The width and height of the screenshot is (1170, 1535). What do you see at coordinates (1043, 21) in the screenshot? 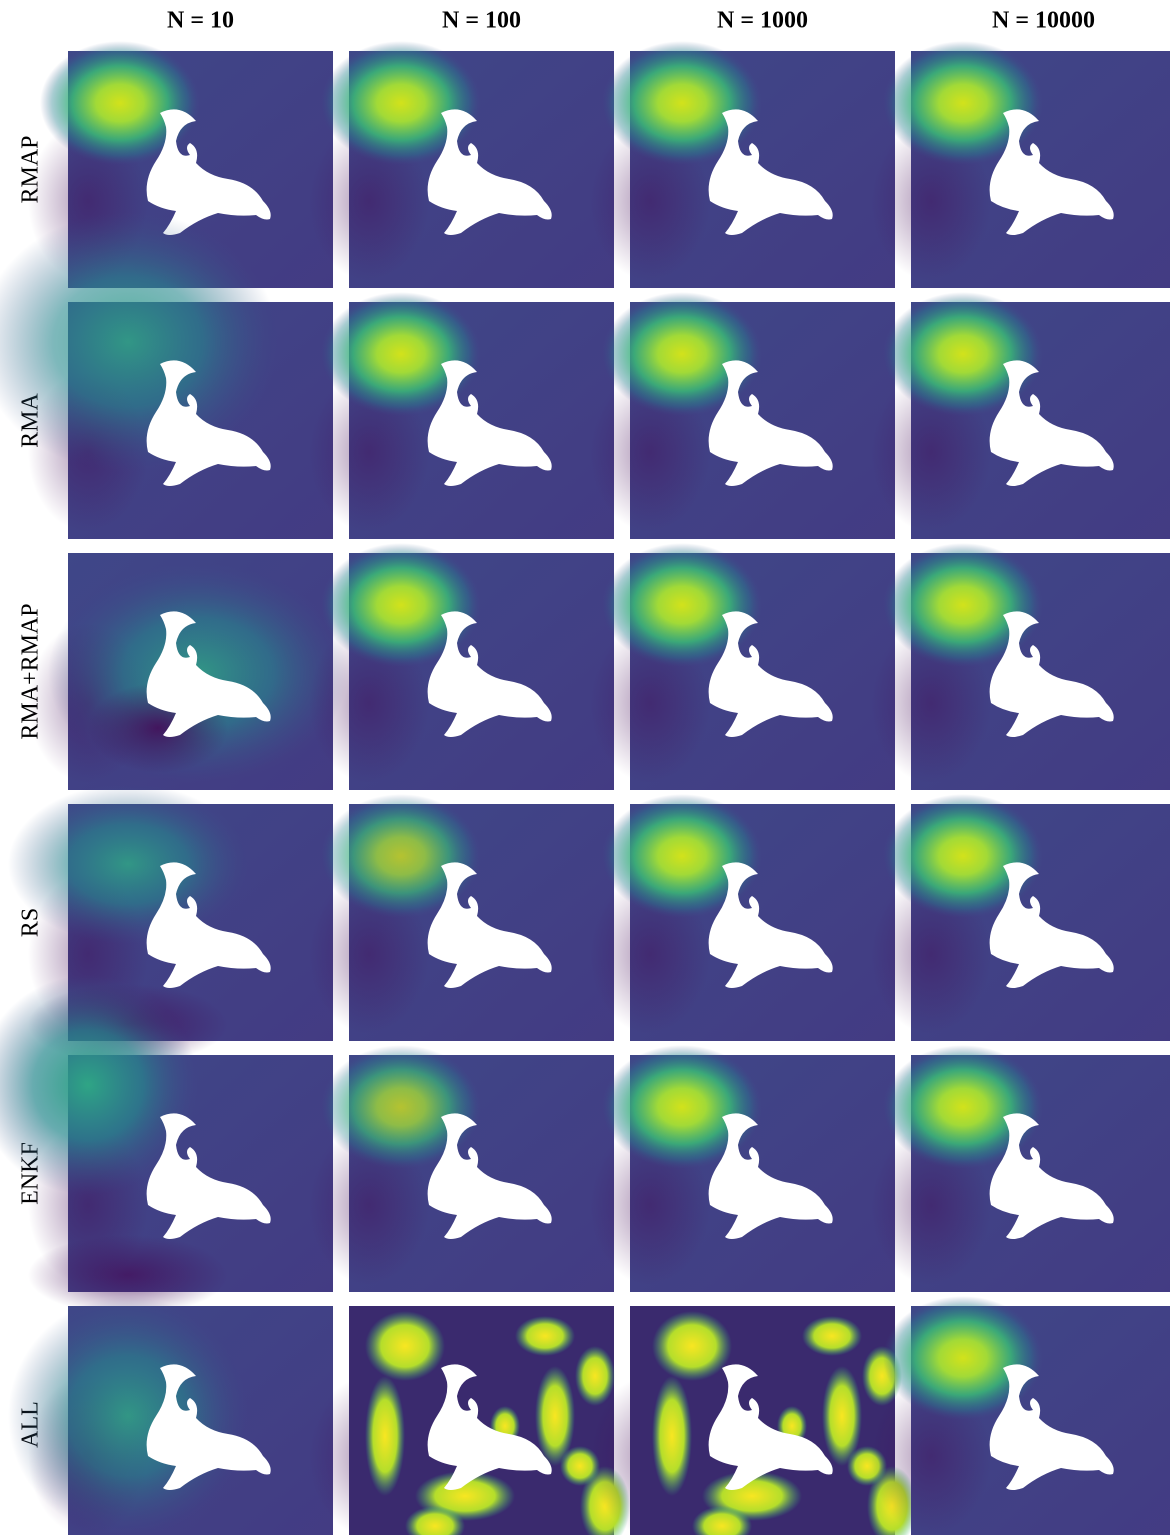
I see `column-header: N = 10000` at bounding box center [1043, 21].